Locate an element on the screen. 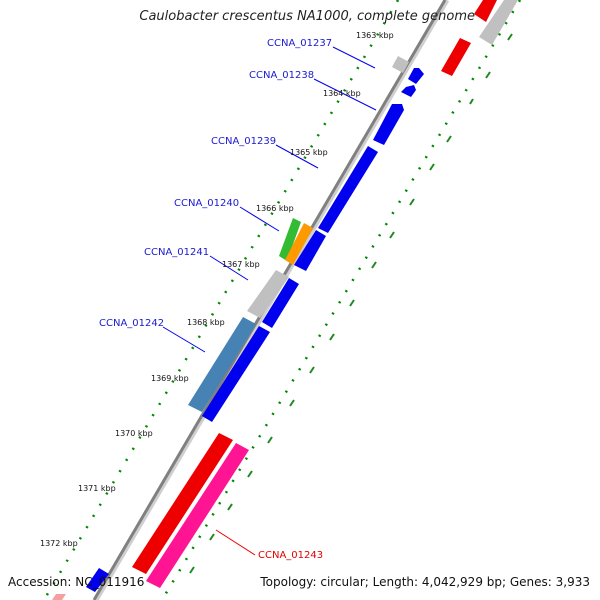 This screenshot has height=600, width=600. tick-label: 1372 kbp is located at coordinates (59, 543).